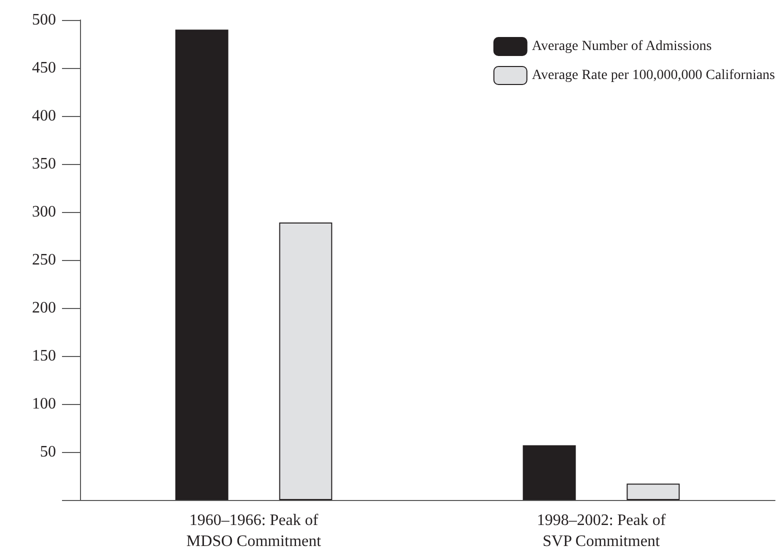 The height and width of the screenshot is (560, 782). Describe the element at coordinates (44, 116) in the screenshot. I see `y-tick-label: 400` at that location.